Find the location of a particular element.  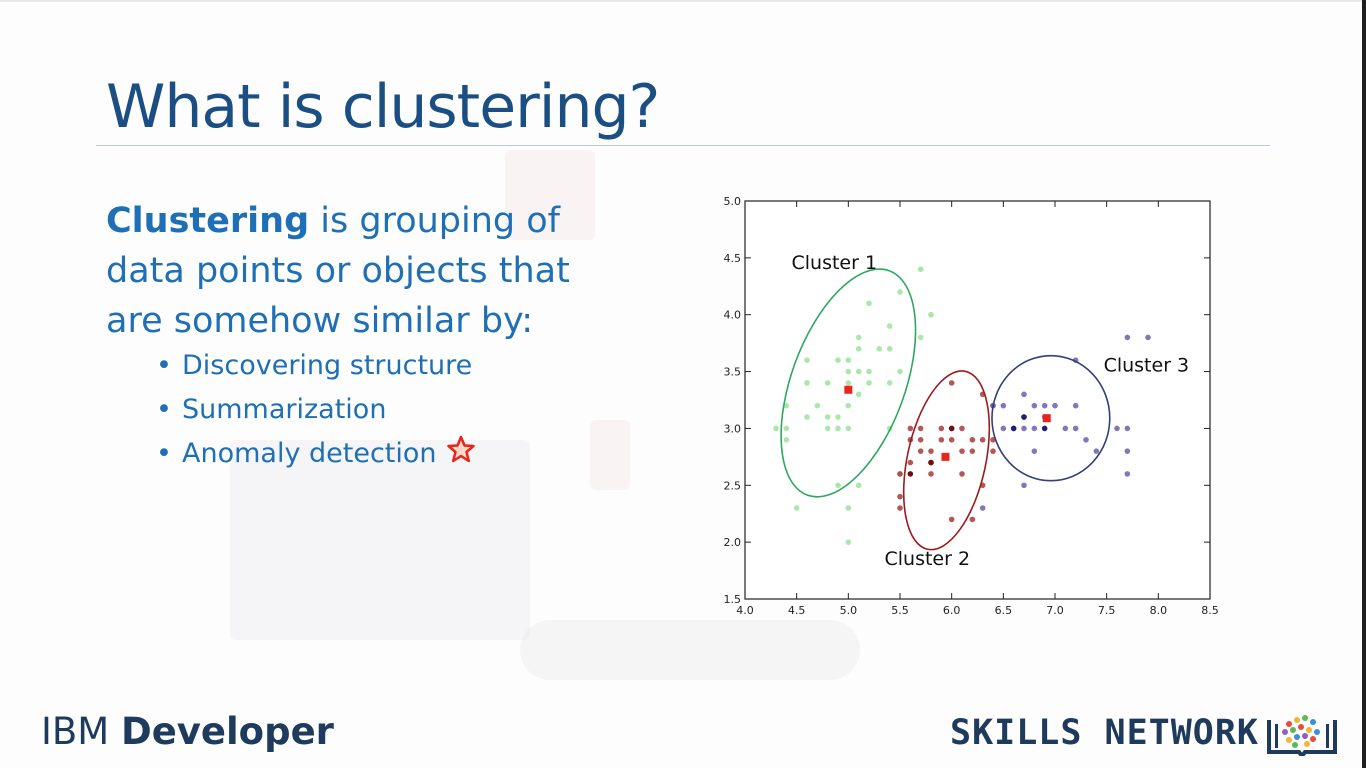

x-tick-label: 8.5 is located at coordinates (1210, 610).